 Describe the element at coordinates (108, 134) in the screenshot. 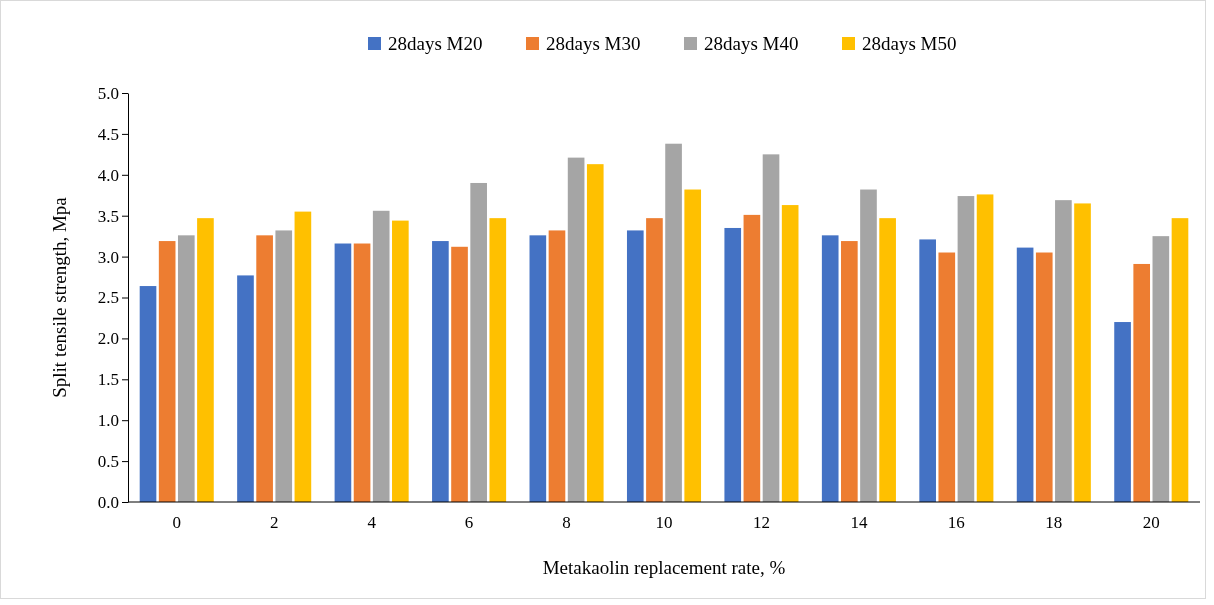

I see `y-tick-label: 4.5` at that location.